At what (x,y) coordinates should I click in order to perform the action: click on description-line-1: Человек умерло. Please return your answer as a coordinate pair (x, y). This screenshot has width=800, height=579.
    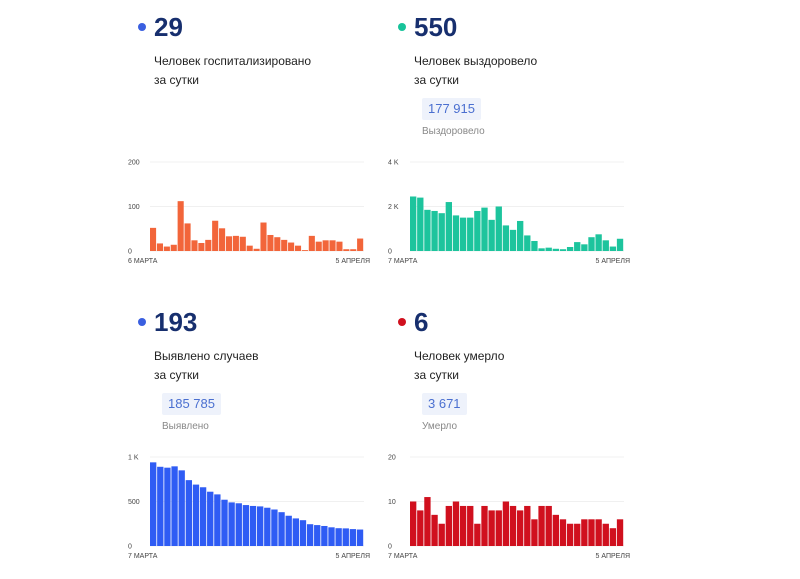
    Looking at the image, I should click on (459, 356).